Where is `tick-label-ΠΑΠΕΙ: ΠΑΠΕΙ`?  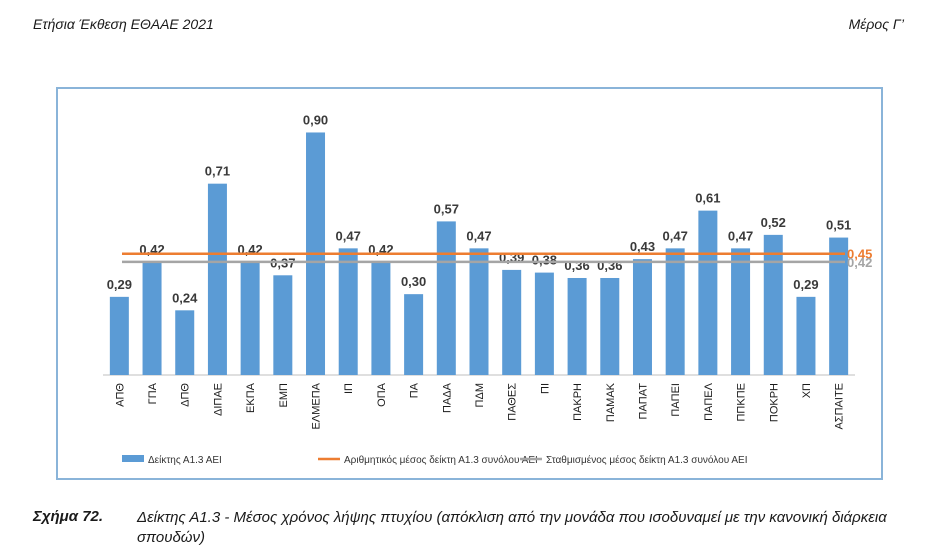 tick-label-ΠΑΠΕΙ: ΠΑΠΕΙ is located at coordinates (676, 400).